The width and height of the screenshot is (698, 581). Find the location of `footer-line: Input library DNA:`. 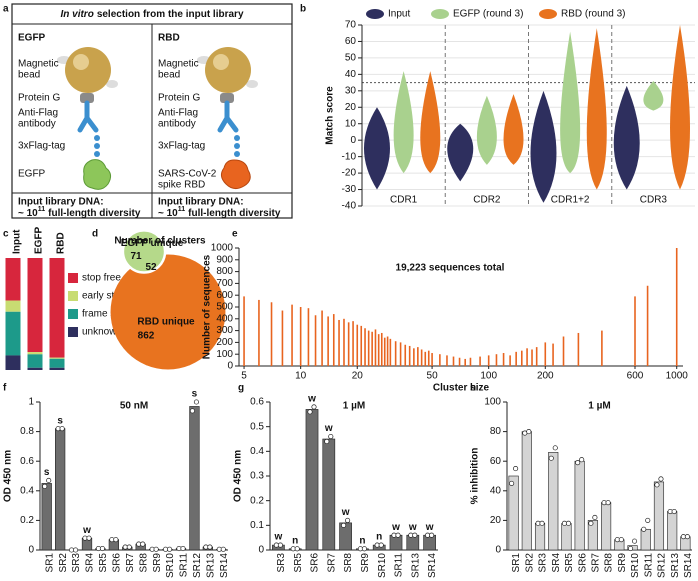

footer-line: Input library DNA: is located at coordinates (201, 202).